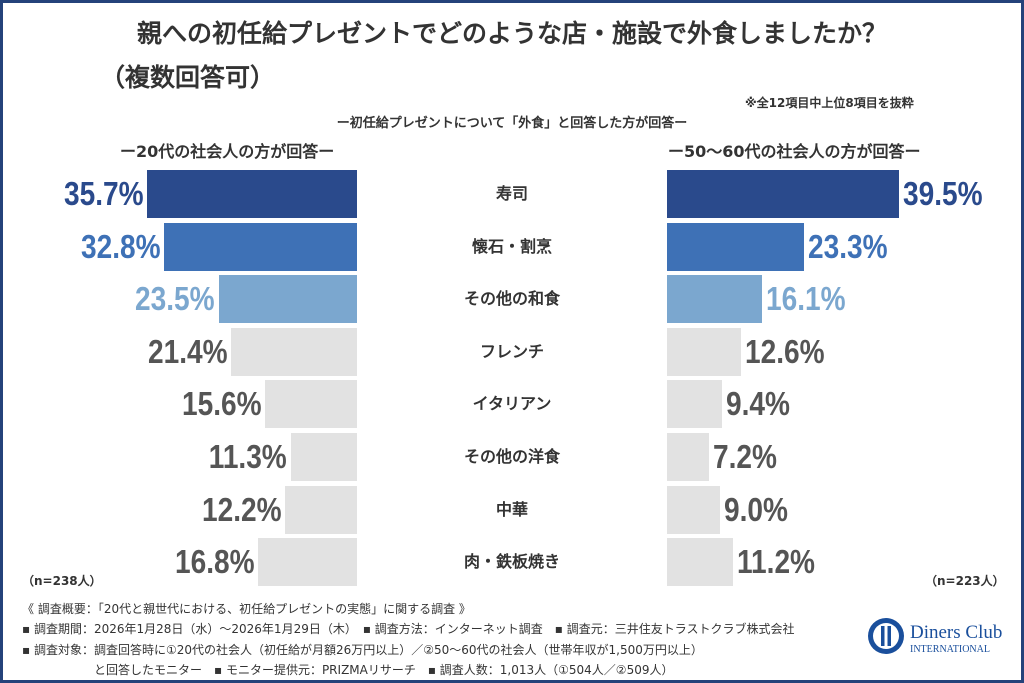 The height and width of the screenshot is (683, 1024). Describe the element at coordinates (103, 193) in the screenshot. I see `data-label: 35.7%` at that location.